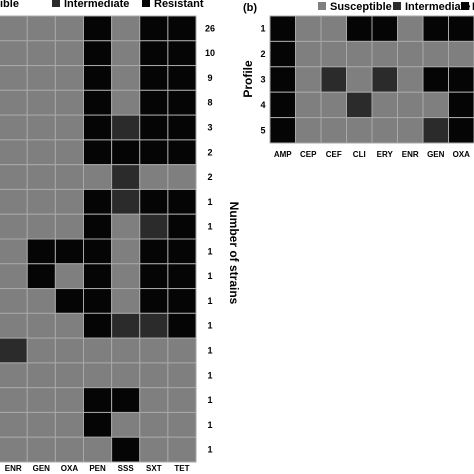 This screenshot has height=474, width=474. Describe the element at coordinates (462, 154) in the screenshot. I see `b-col-label-oxa: OXA` at that location.